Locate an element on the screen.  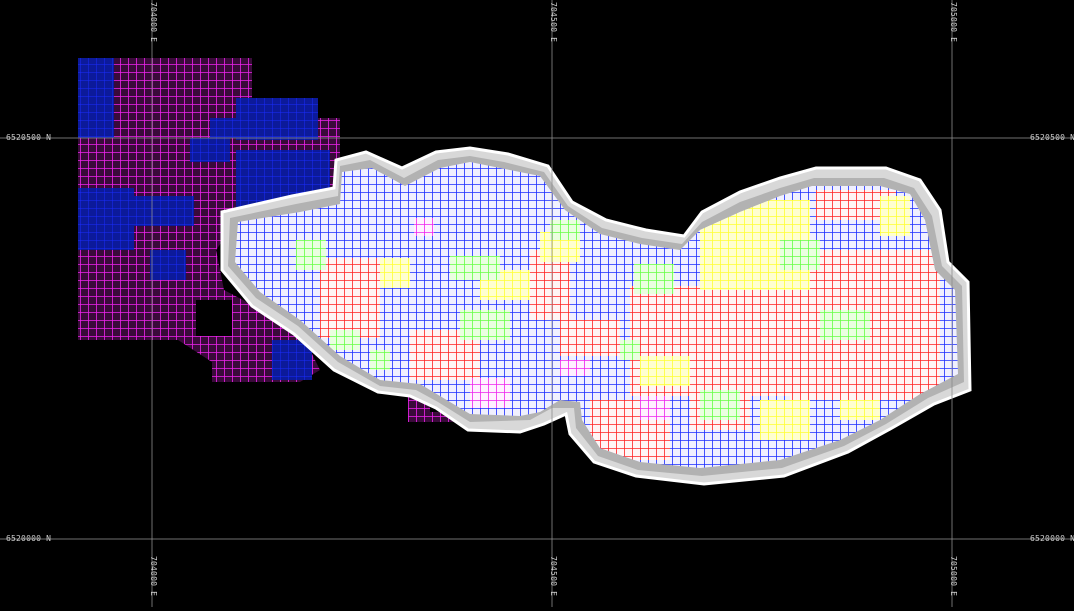
easting-label-bottom-704000: 704000 E is located at coordinates (153, 576).